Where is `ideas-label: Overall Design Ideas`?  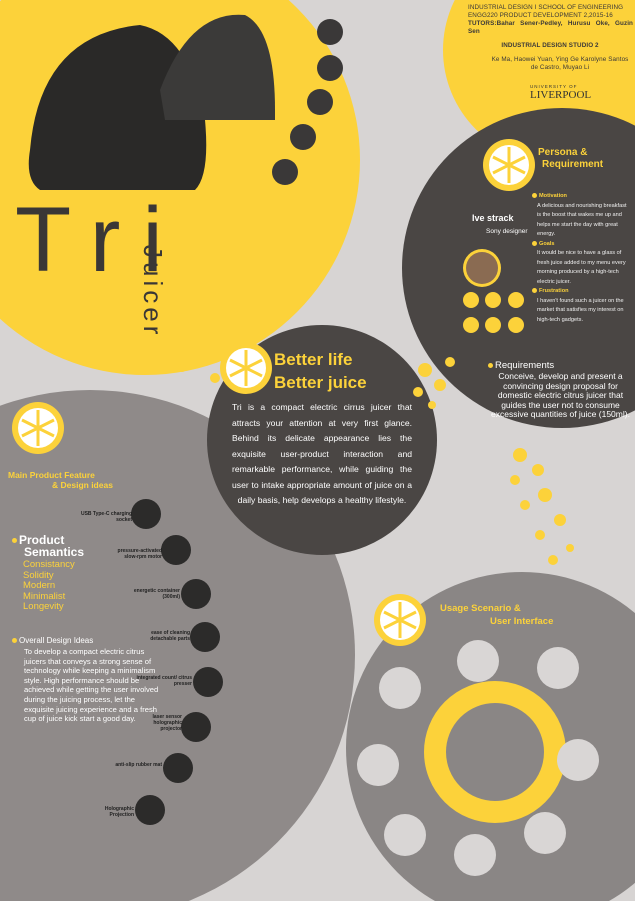 ideas-label: Overall Design Ideas is located at coordinates (52, 640).